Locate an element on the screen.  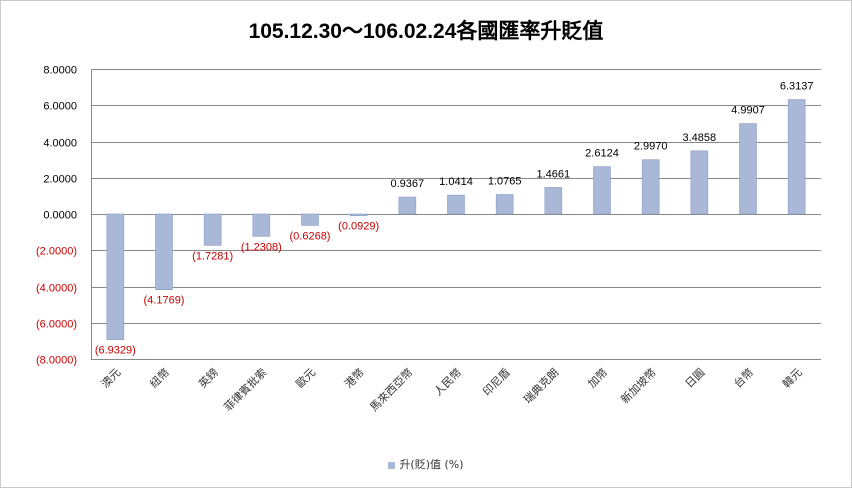
x-category-label: 英鎊 is located at coordinates (207, 377).